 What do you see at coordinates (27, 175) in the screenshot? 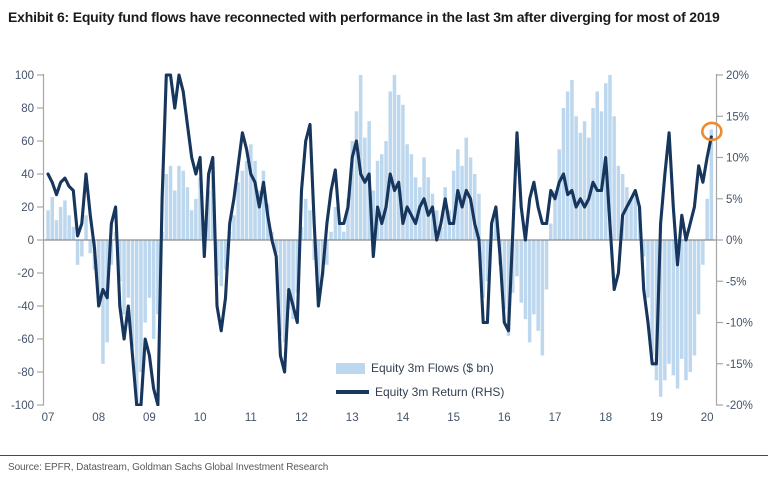
I see `left-axis-tick-label: 40` at bounding box center [27, 175].